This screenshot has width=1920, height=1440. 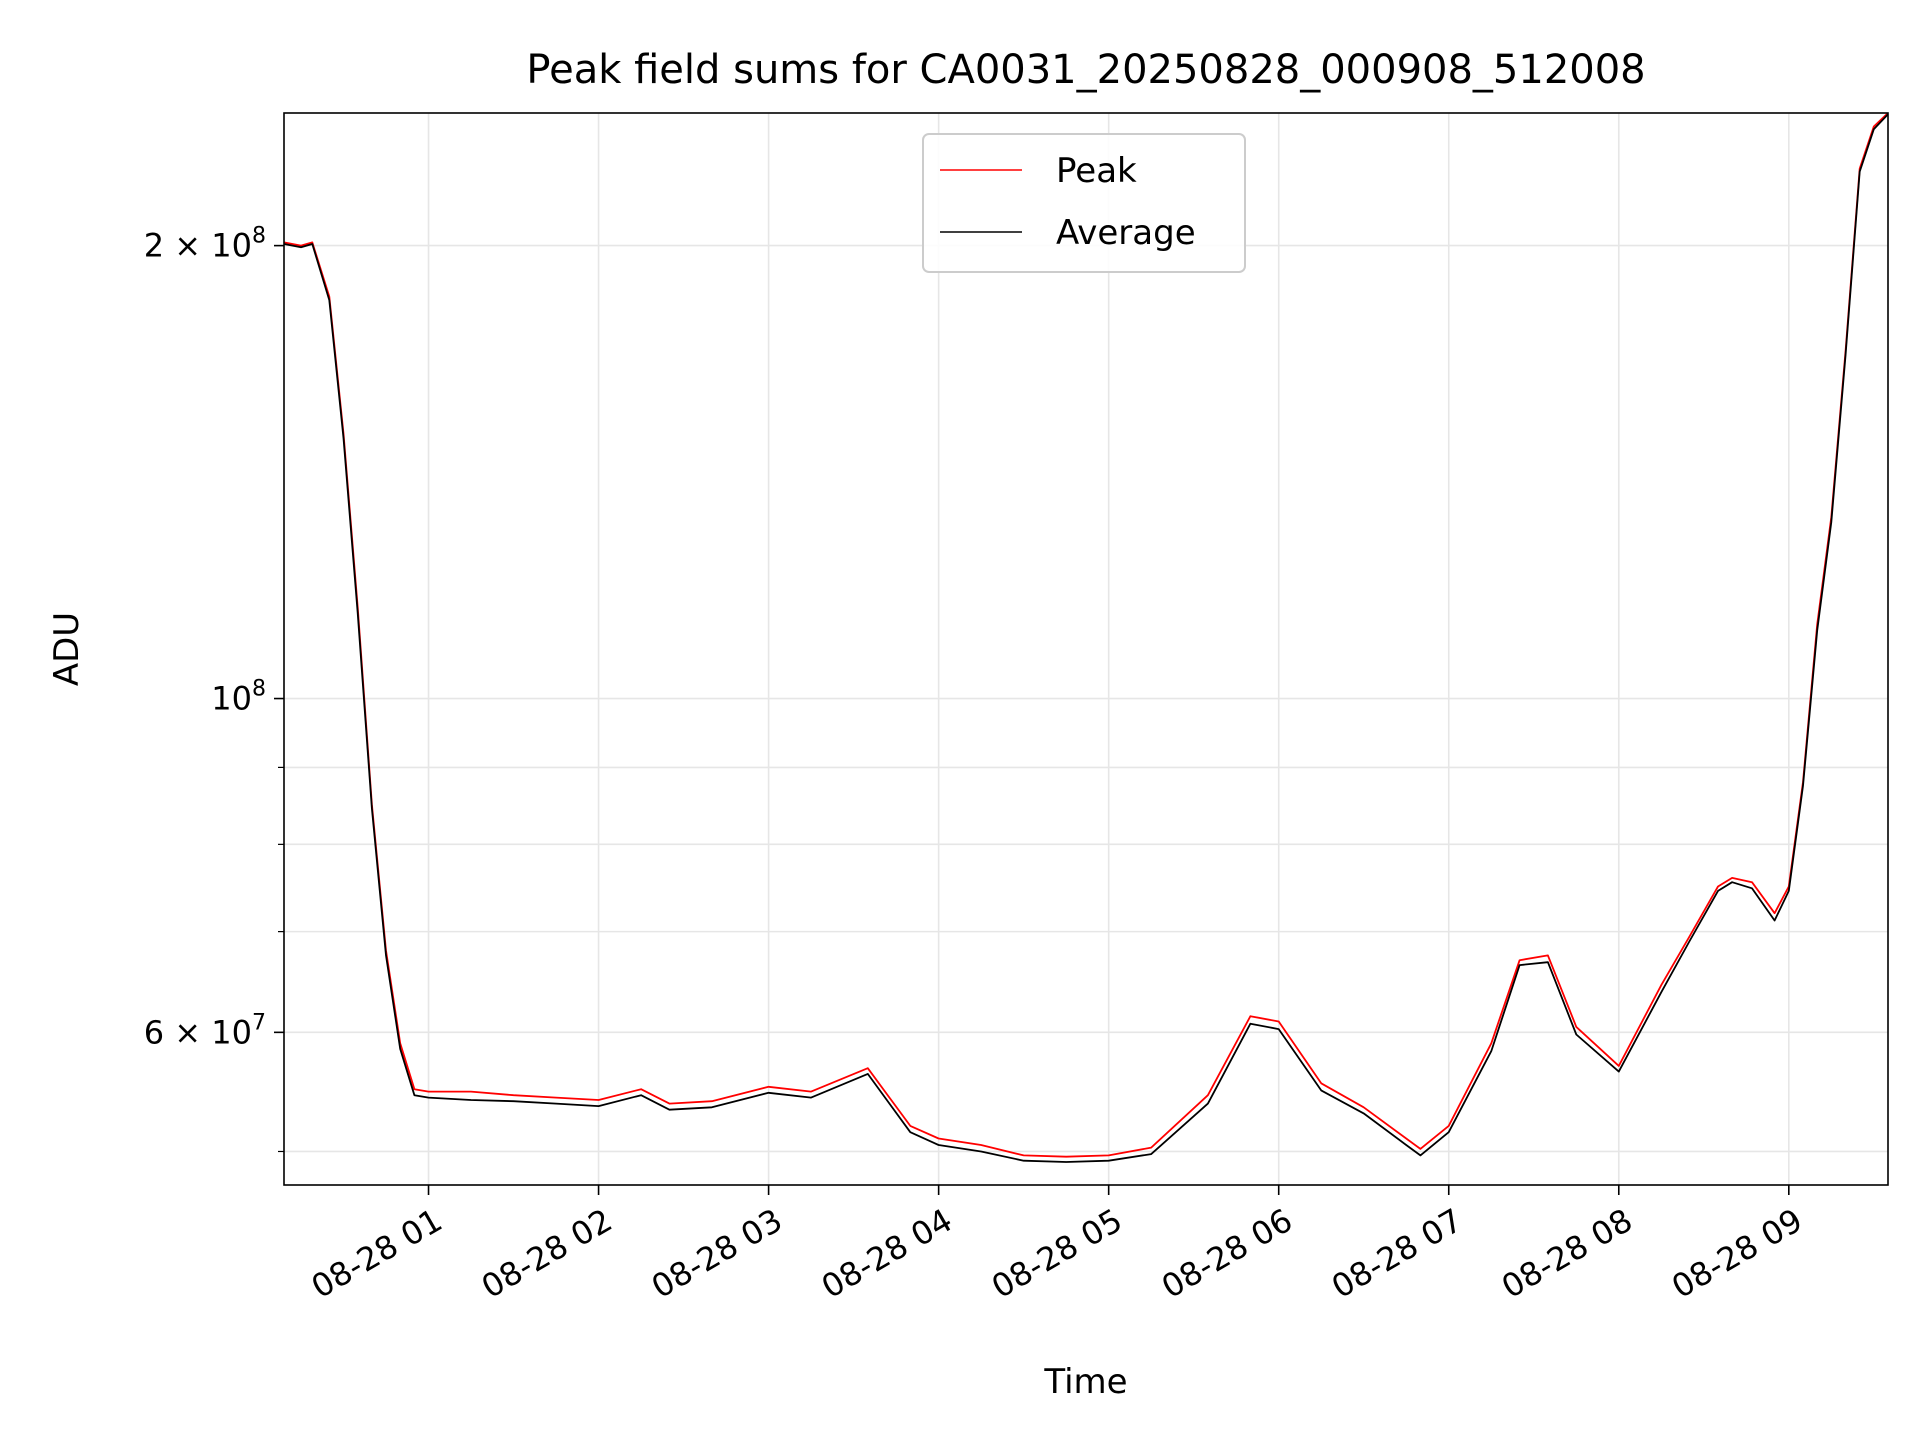 What do you see at coordinates (231, 699) in the screenshot?
I see `y-tick-ten: 10` at bounding box center [231, 699].